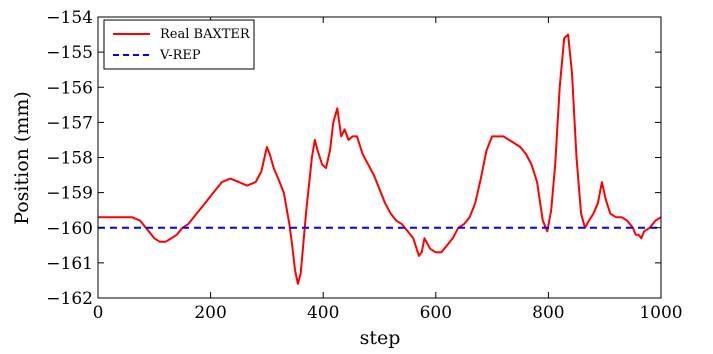  What do you see at coordinates (69, 194) in the screenshot?
I see `y-tick-label: −159` at bounding box center [69, 194].